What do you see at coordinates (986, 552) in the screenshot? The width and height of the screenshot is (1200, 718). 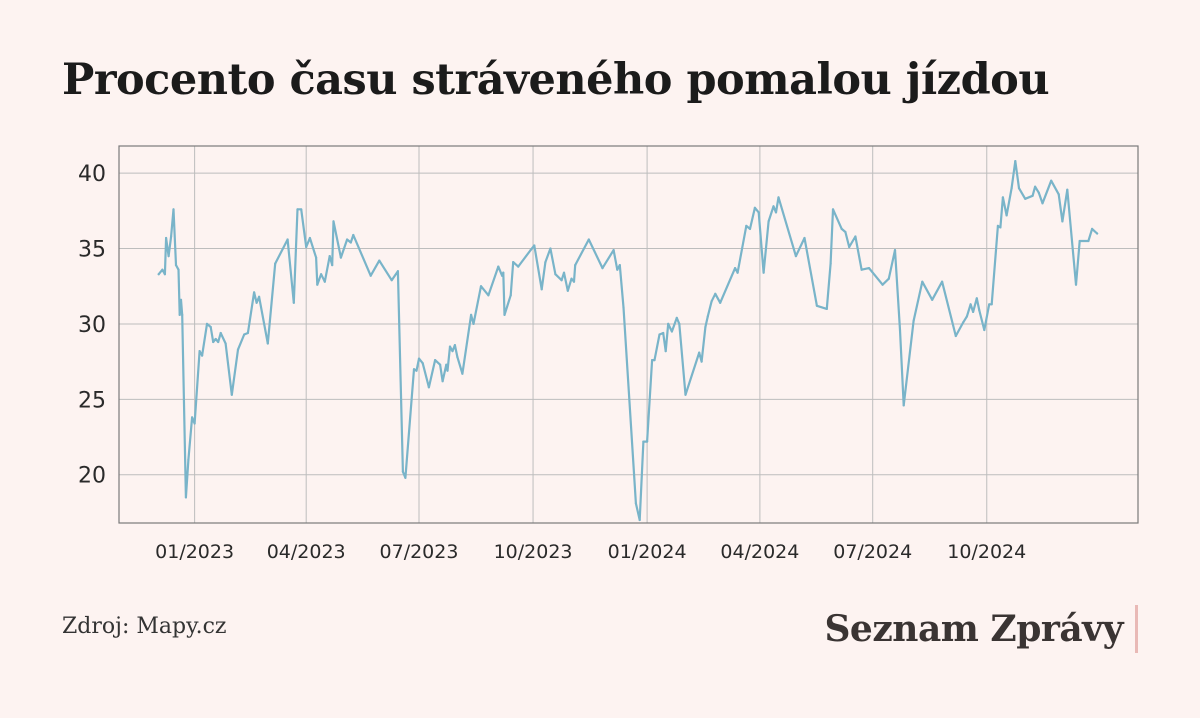 I see `x-tick-label-7: 10/2024` at bounding box center [986, 552].